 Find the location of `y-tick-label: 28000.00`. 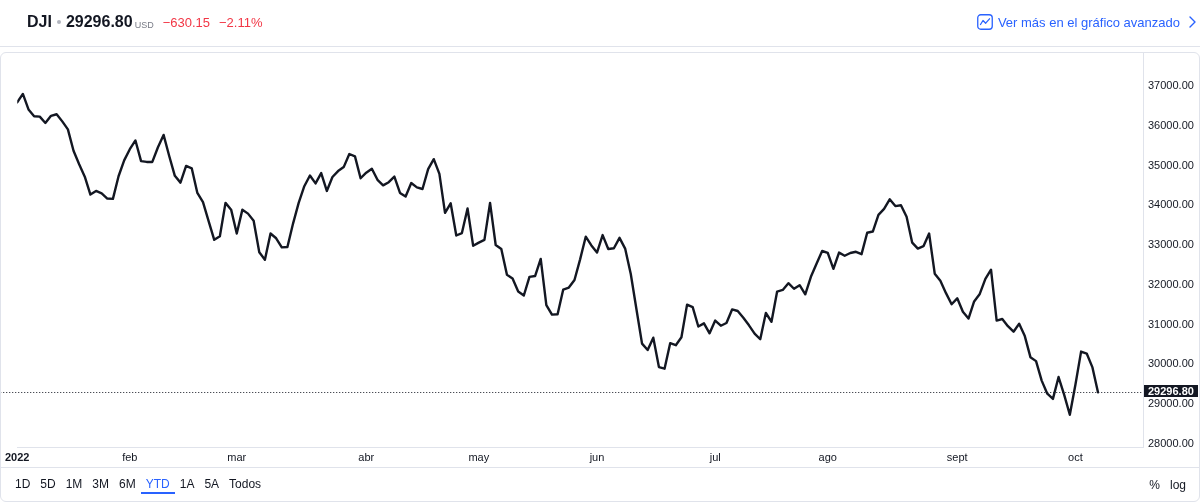

y-tick-label: 28000.00 is located at coordinates (1171, 442).